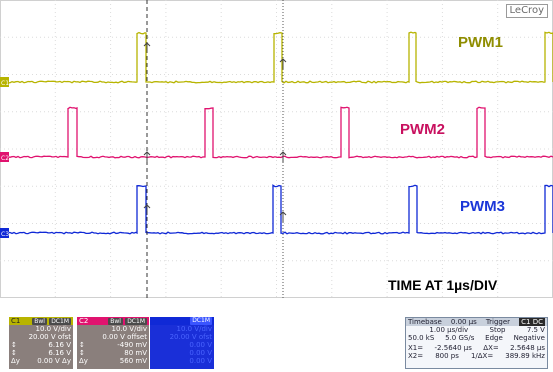  I want to click on c1-row: 10.0 V/div, so click(53, 329).